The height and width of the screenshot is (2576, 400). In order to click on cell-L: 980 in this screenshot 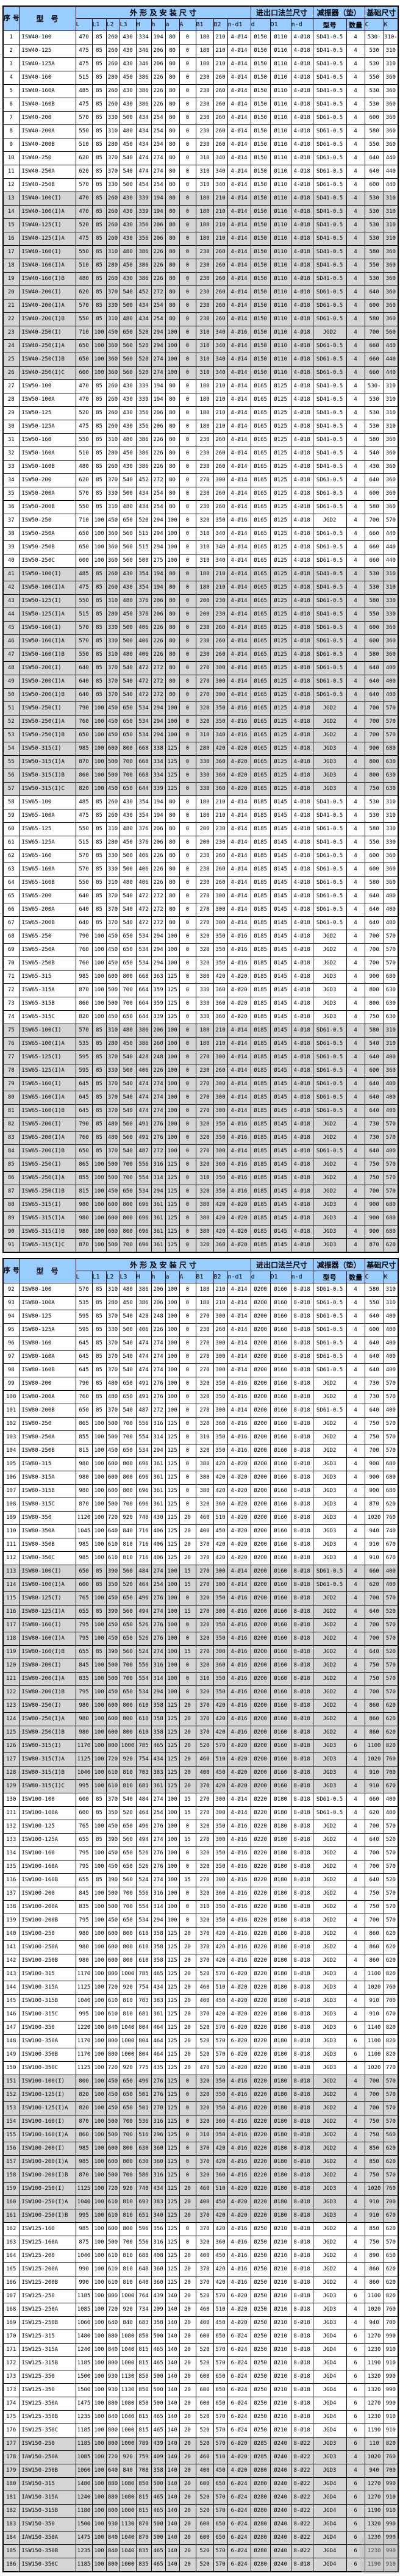, I will do `click(84, 1947)`.